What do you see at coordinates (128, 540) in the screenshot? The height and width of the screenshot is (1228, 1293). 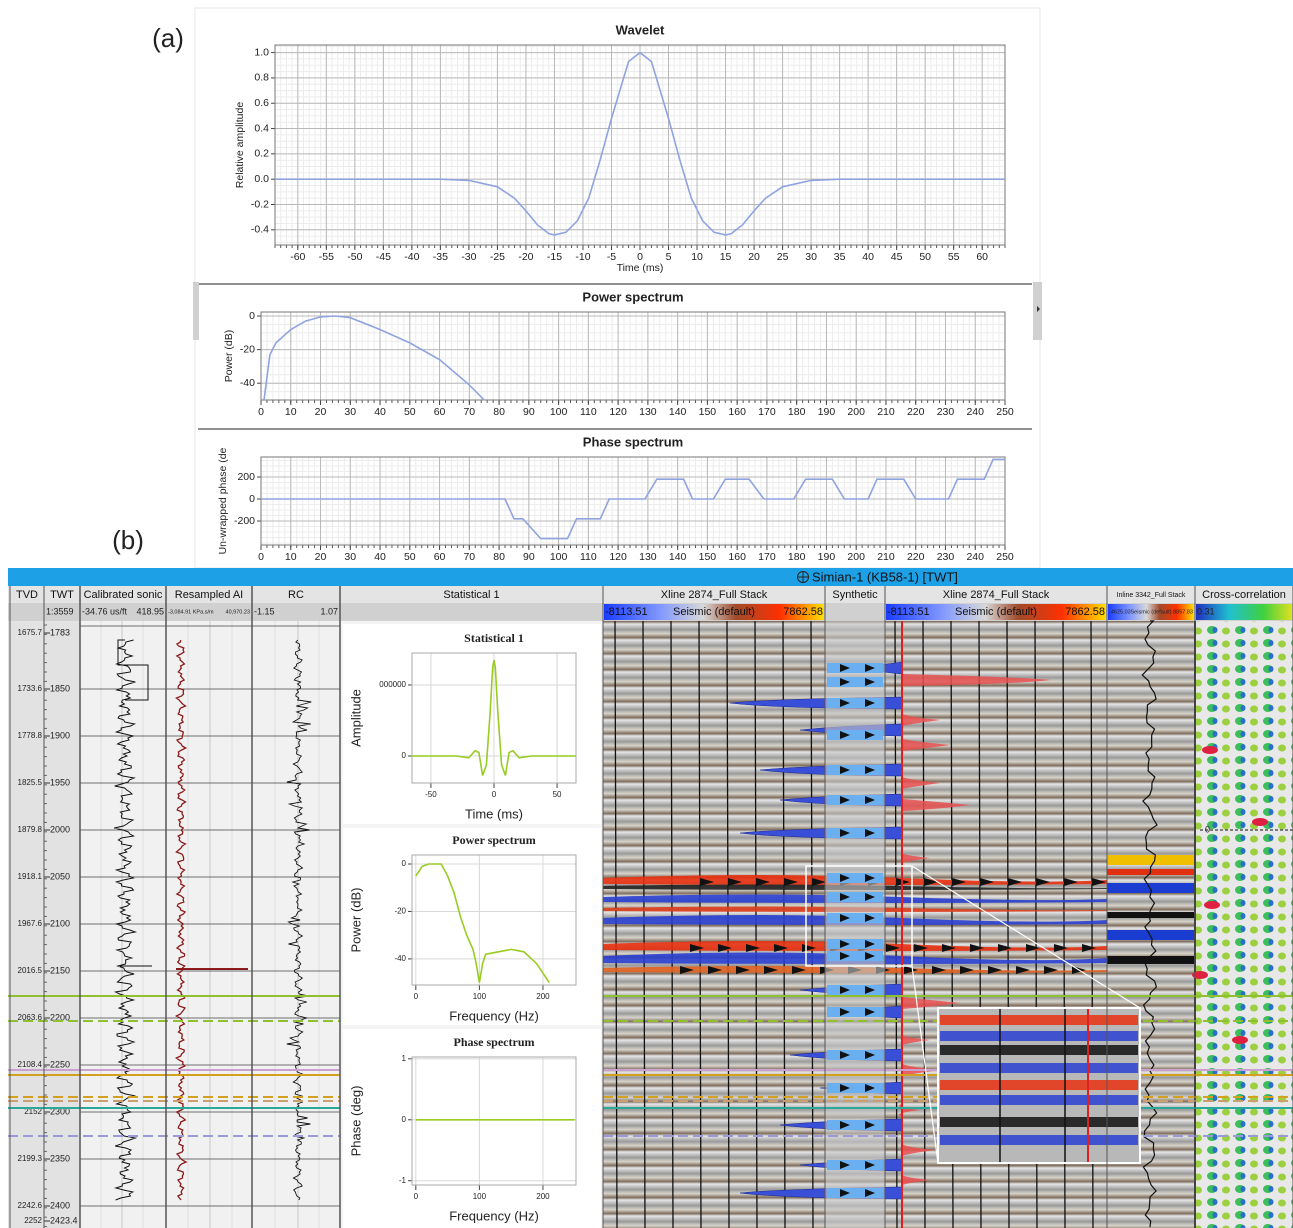 I see `panel-label: (b)` at bounding box center [128, 540].